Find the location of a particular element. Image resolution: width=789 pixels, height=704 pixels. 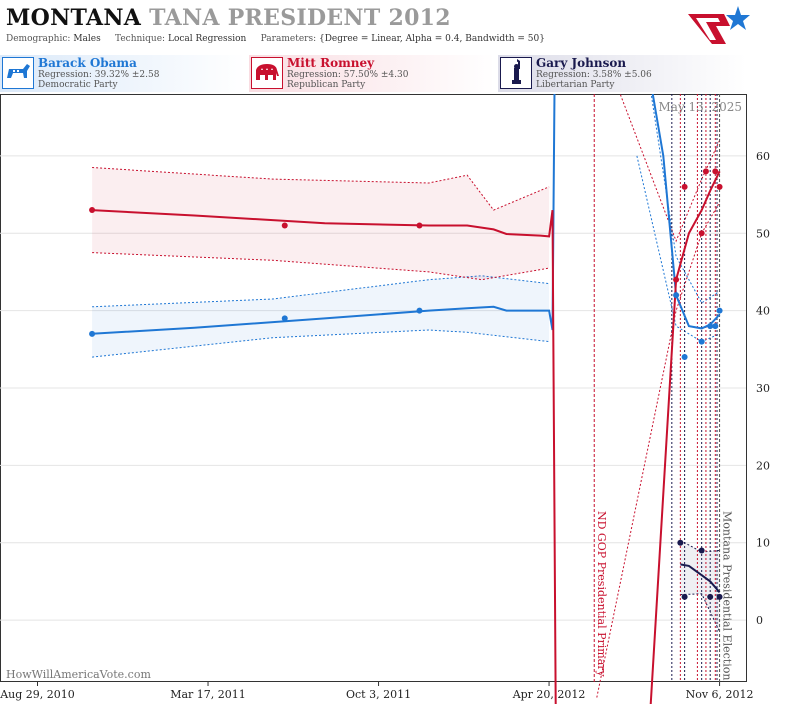

site-logo-icon is located at coordinates (719, 25).